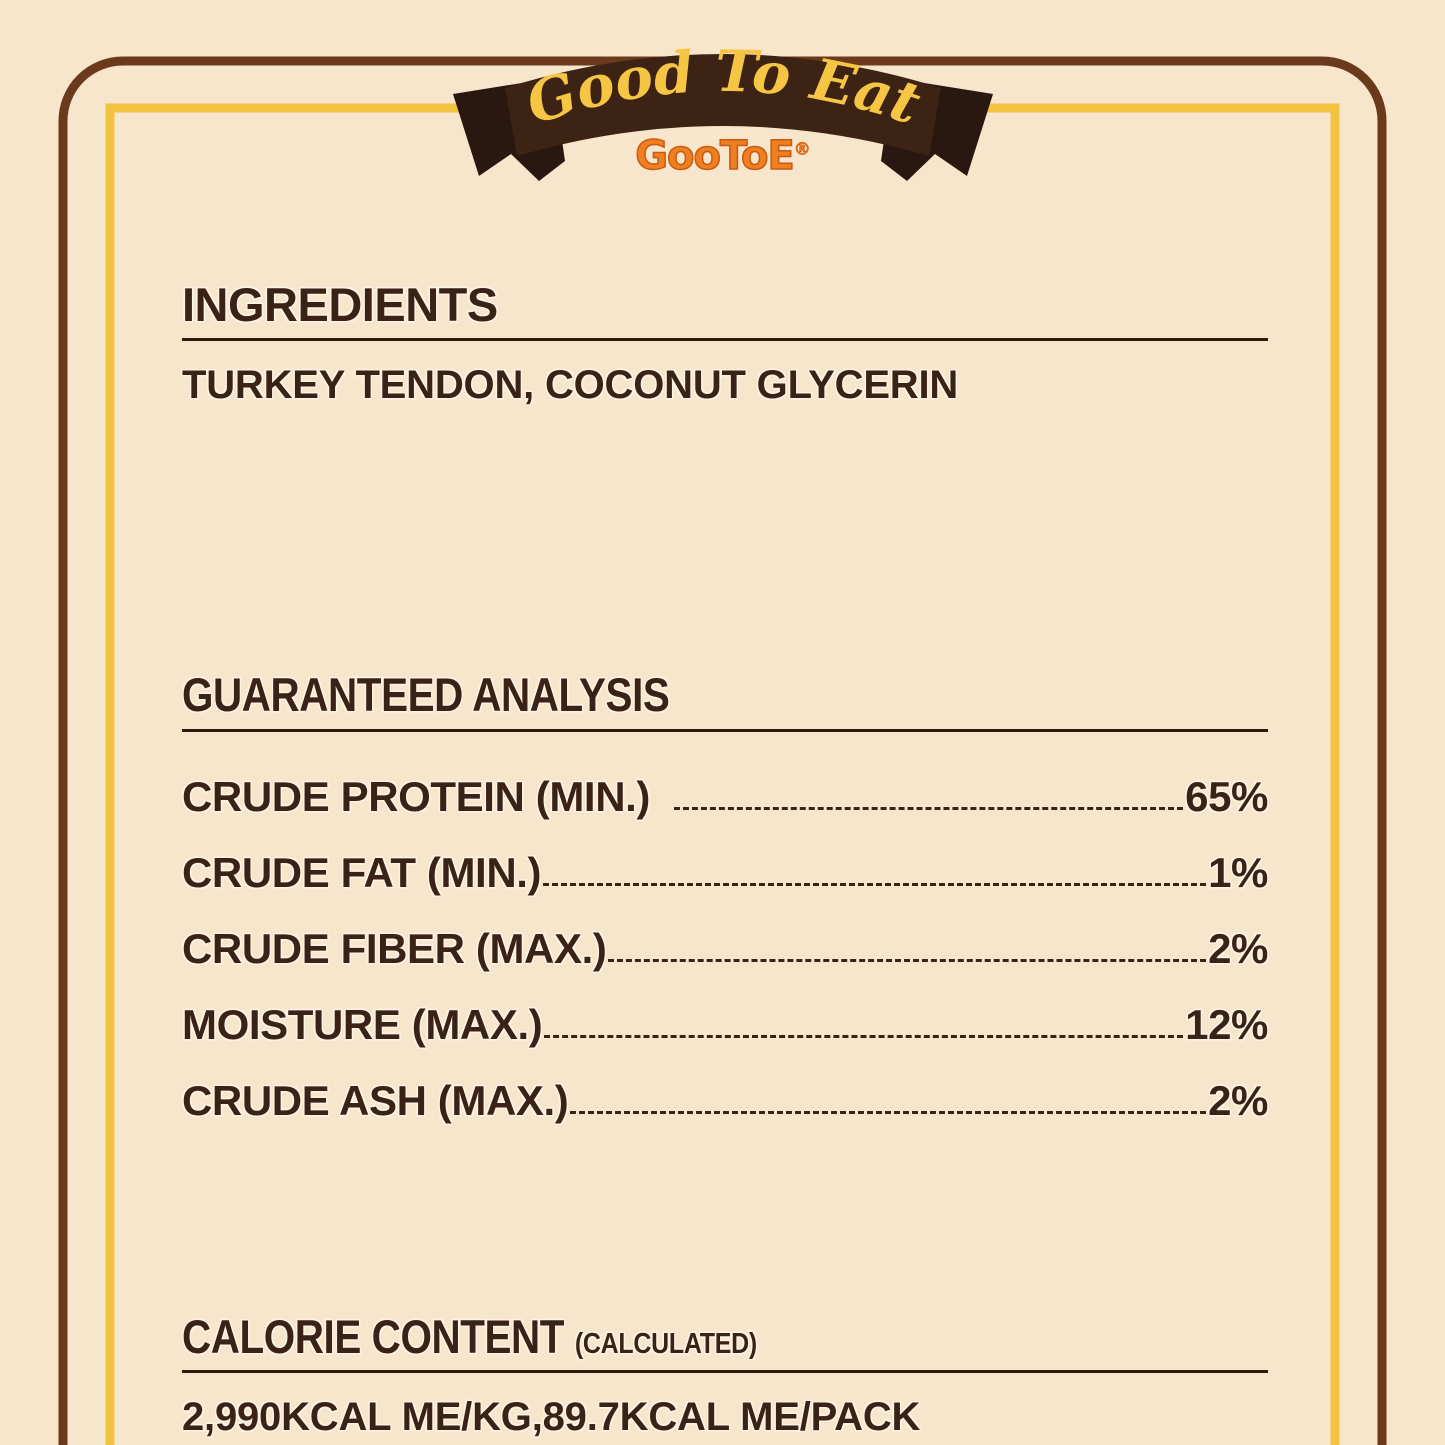 Image resolution: width=1445 pixels, height=1445 pixels. I want to click on calorie-heading-main: CALORIE CONTENT, so click(373, 1336).